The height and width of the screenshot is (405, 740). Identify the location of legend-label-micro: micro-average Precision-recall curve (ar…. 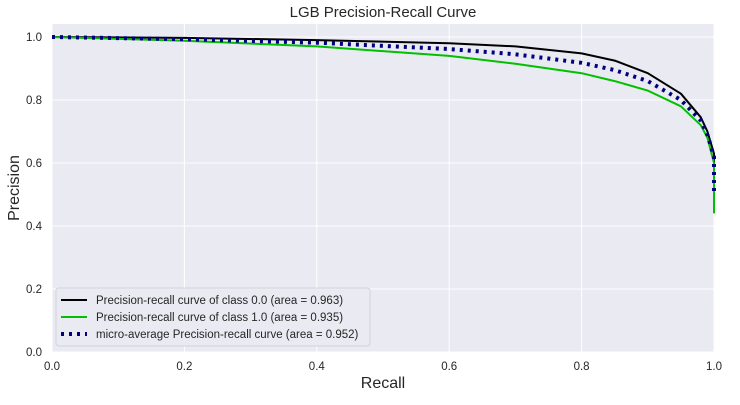
(227, 335).